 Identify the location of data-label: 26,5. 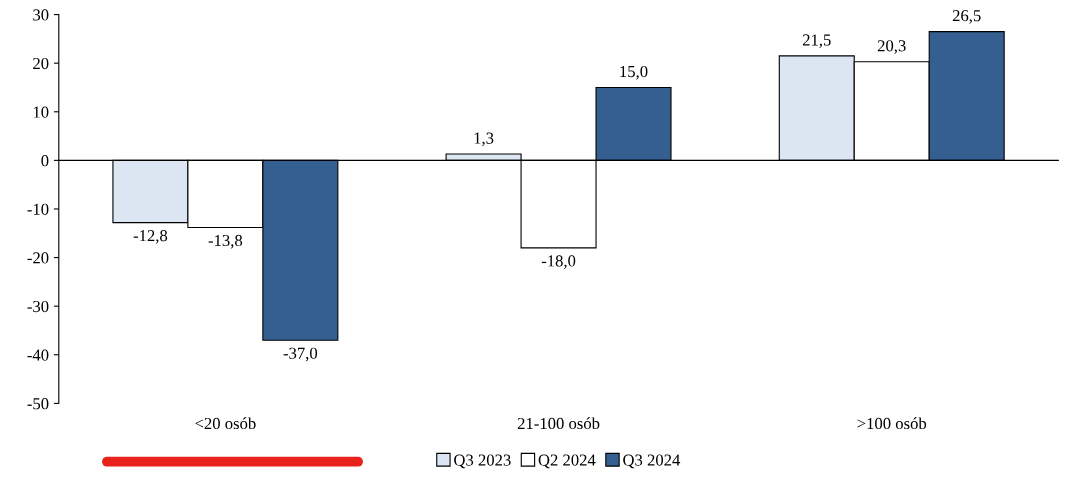
(966, 17).